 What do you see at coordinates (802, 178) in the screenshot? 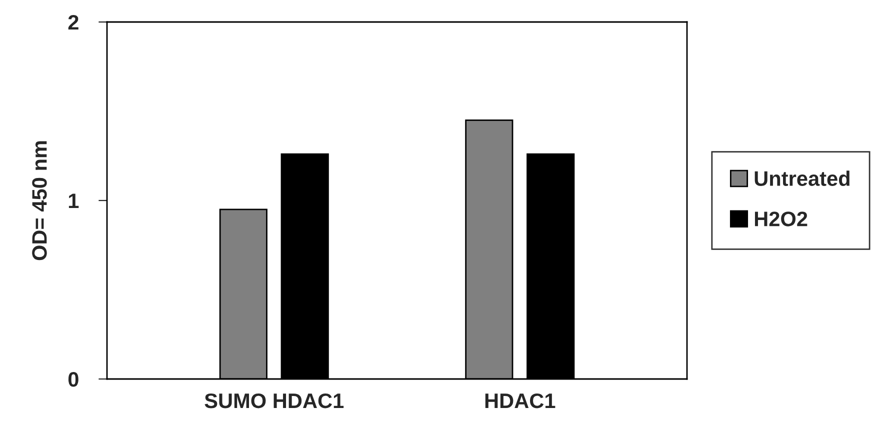
I see `legend-label: Untreated` at bounding box center [802, 178].